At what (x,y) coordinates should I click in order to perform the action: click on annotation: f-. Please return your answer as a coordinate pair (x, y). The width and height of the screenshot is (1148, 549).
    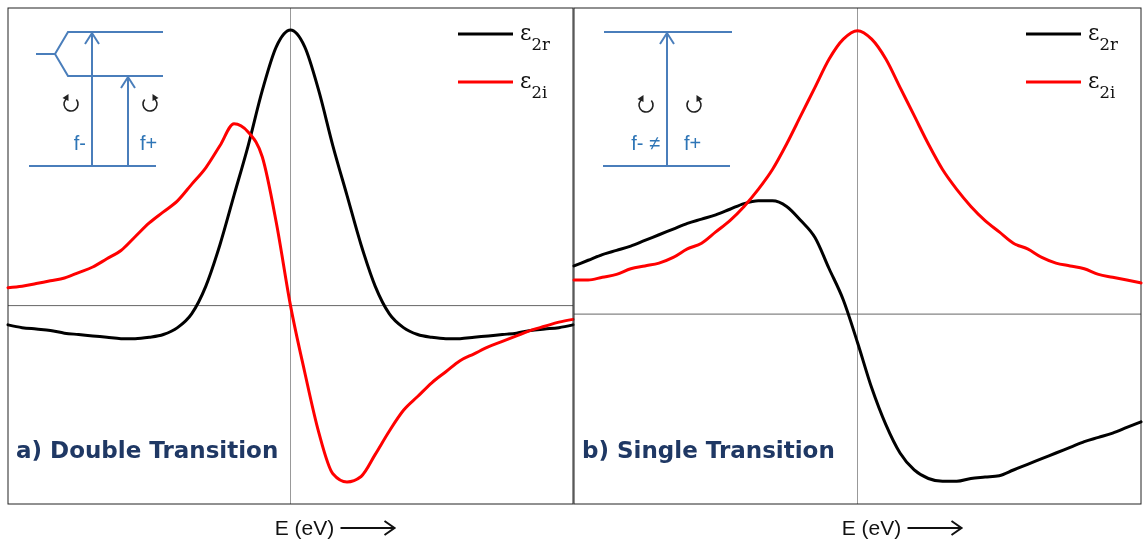
    Looking at the image, I should click on (79, 143).